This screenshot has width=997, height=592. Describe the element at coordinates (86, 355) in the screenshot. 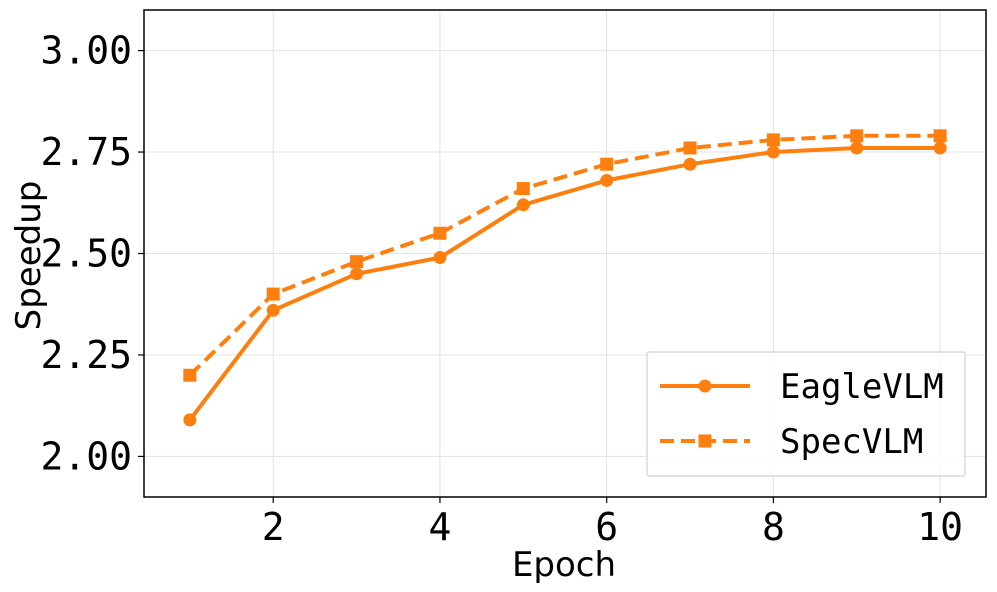

I see `y-tick-label: 2.25` at that location.